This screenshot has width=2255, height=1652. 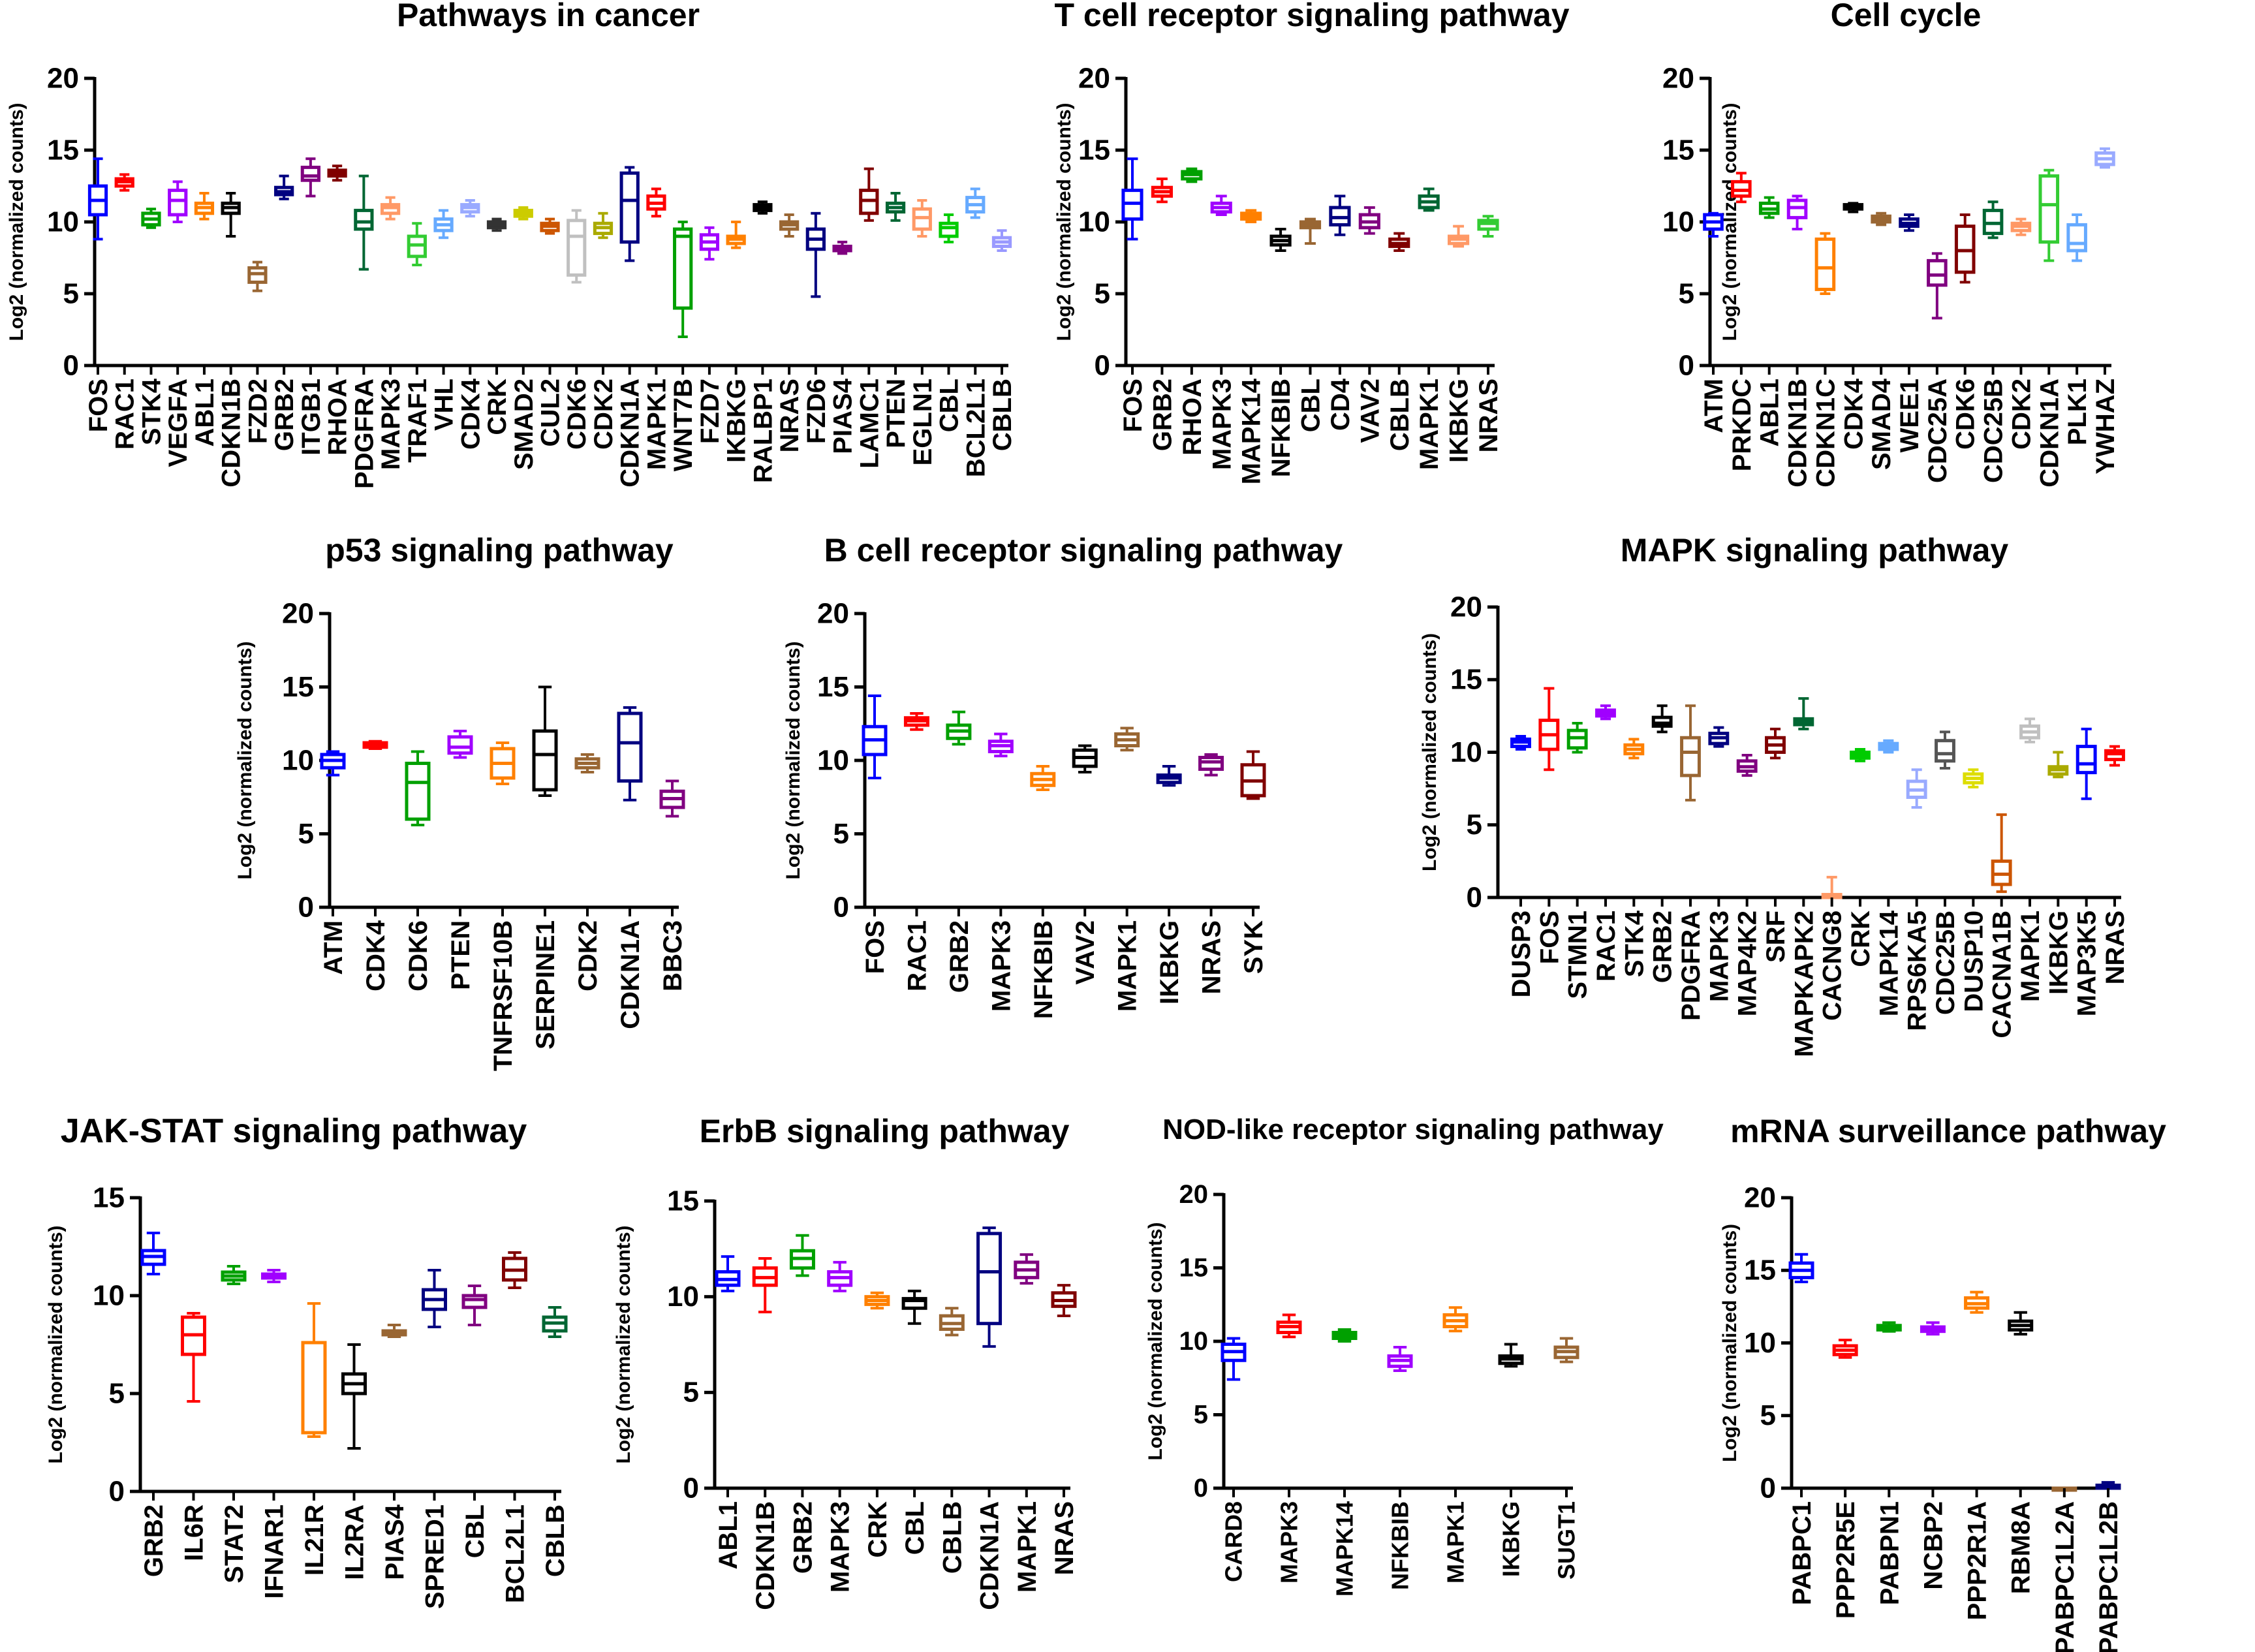 I want to click on x-category-label: IKBKG, so click(x=1512, y=1539).